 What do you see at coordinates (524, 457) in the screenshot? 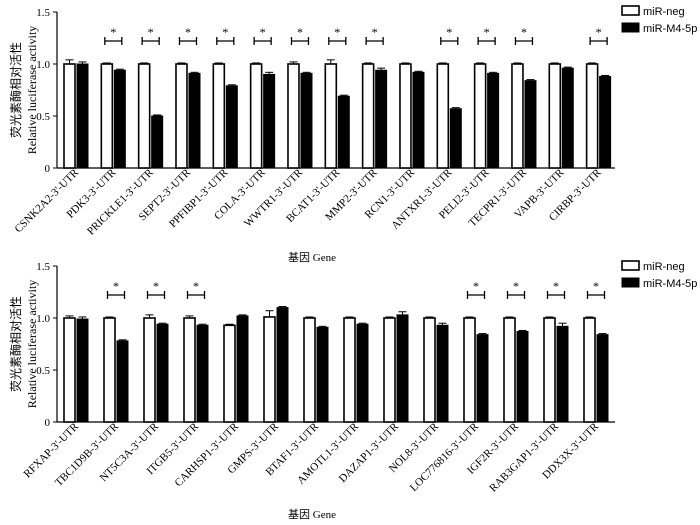
I see `x-tick-label: RAB3GAP1-3'-UTR` at bounding box center [524, 457].